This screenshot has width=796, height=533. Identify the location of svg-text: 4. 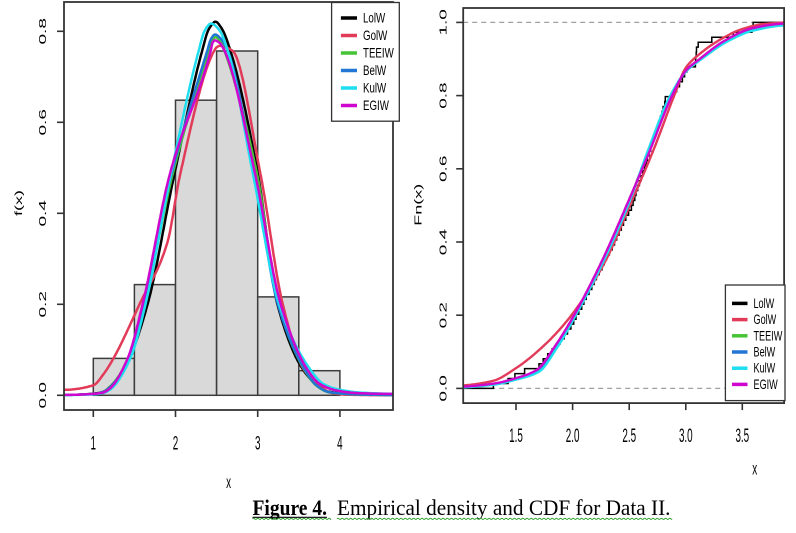
(339, 443).